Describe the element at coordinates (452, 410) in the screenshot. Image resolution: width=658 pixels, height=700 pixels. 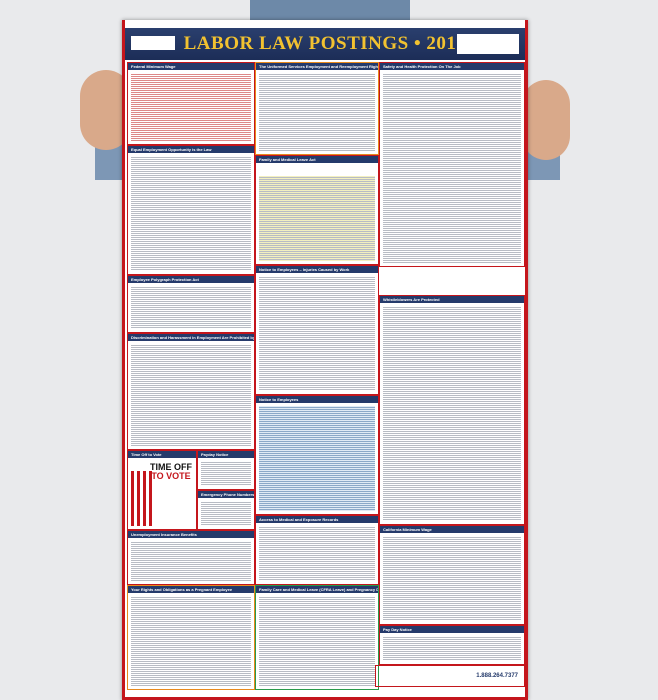
I see `section-whistleblowers: Whistleblowers Are Protected` at that location.